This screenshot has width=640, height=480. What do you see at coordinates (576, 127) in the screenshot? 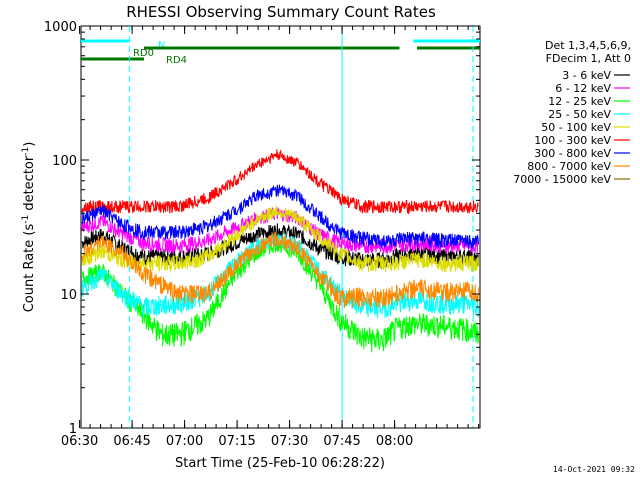
I see `legend-entry-label: 50 - 100 keV` at bounding box center [576, 127].